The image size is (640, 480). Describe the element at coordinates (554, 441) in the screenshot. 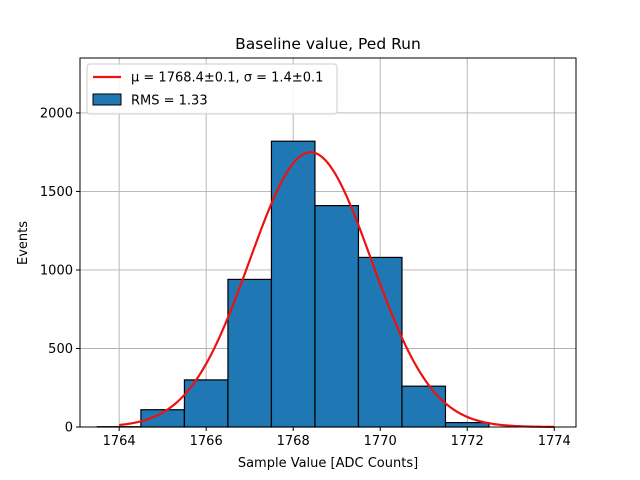

I see `x-tick-label: 1774` at that location.